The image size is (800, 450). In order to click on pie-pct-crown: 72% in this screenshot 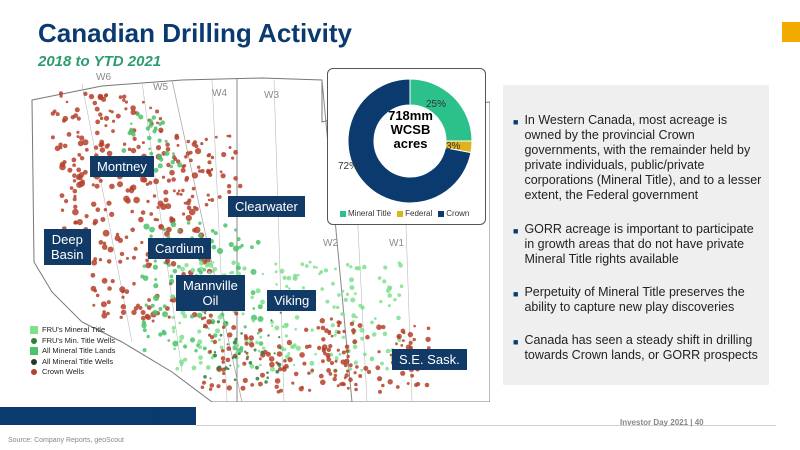, I will do `click(348, 166)`.